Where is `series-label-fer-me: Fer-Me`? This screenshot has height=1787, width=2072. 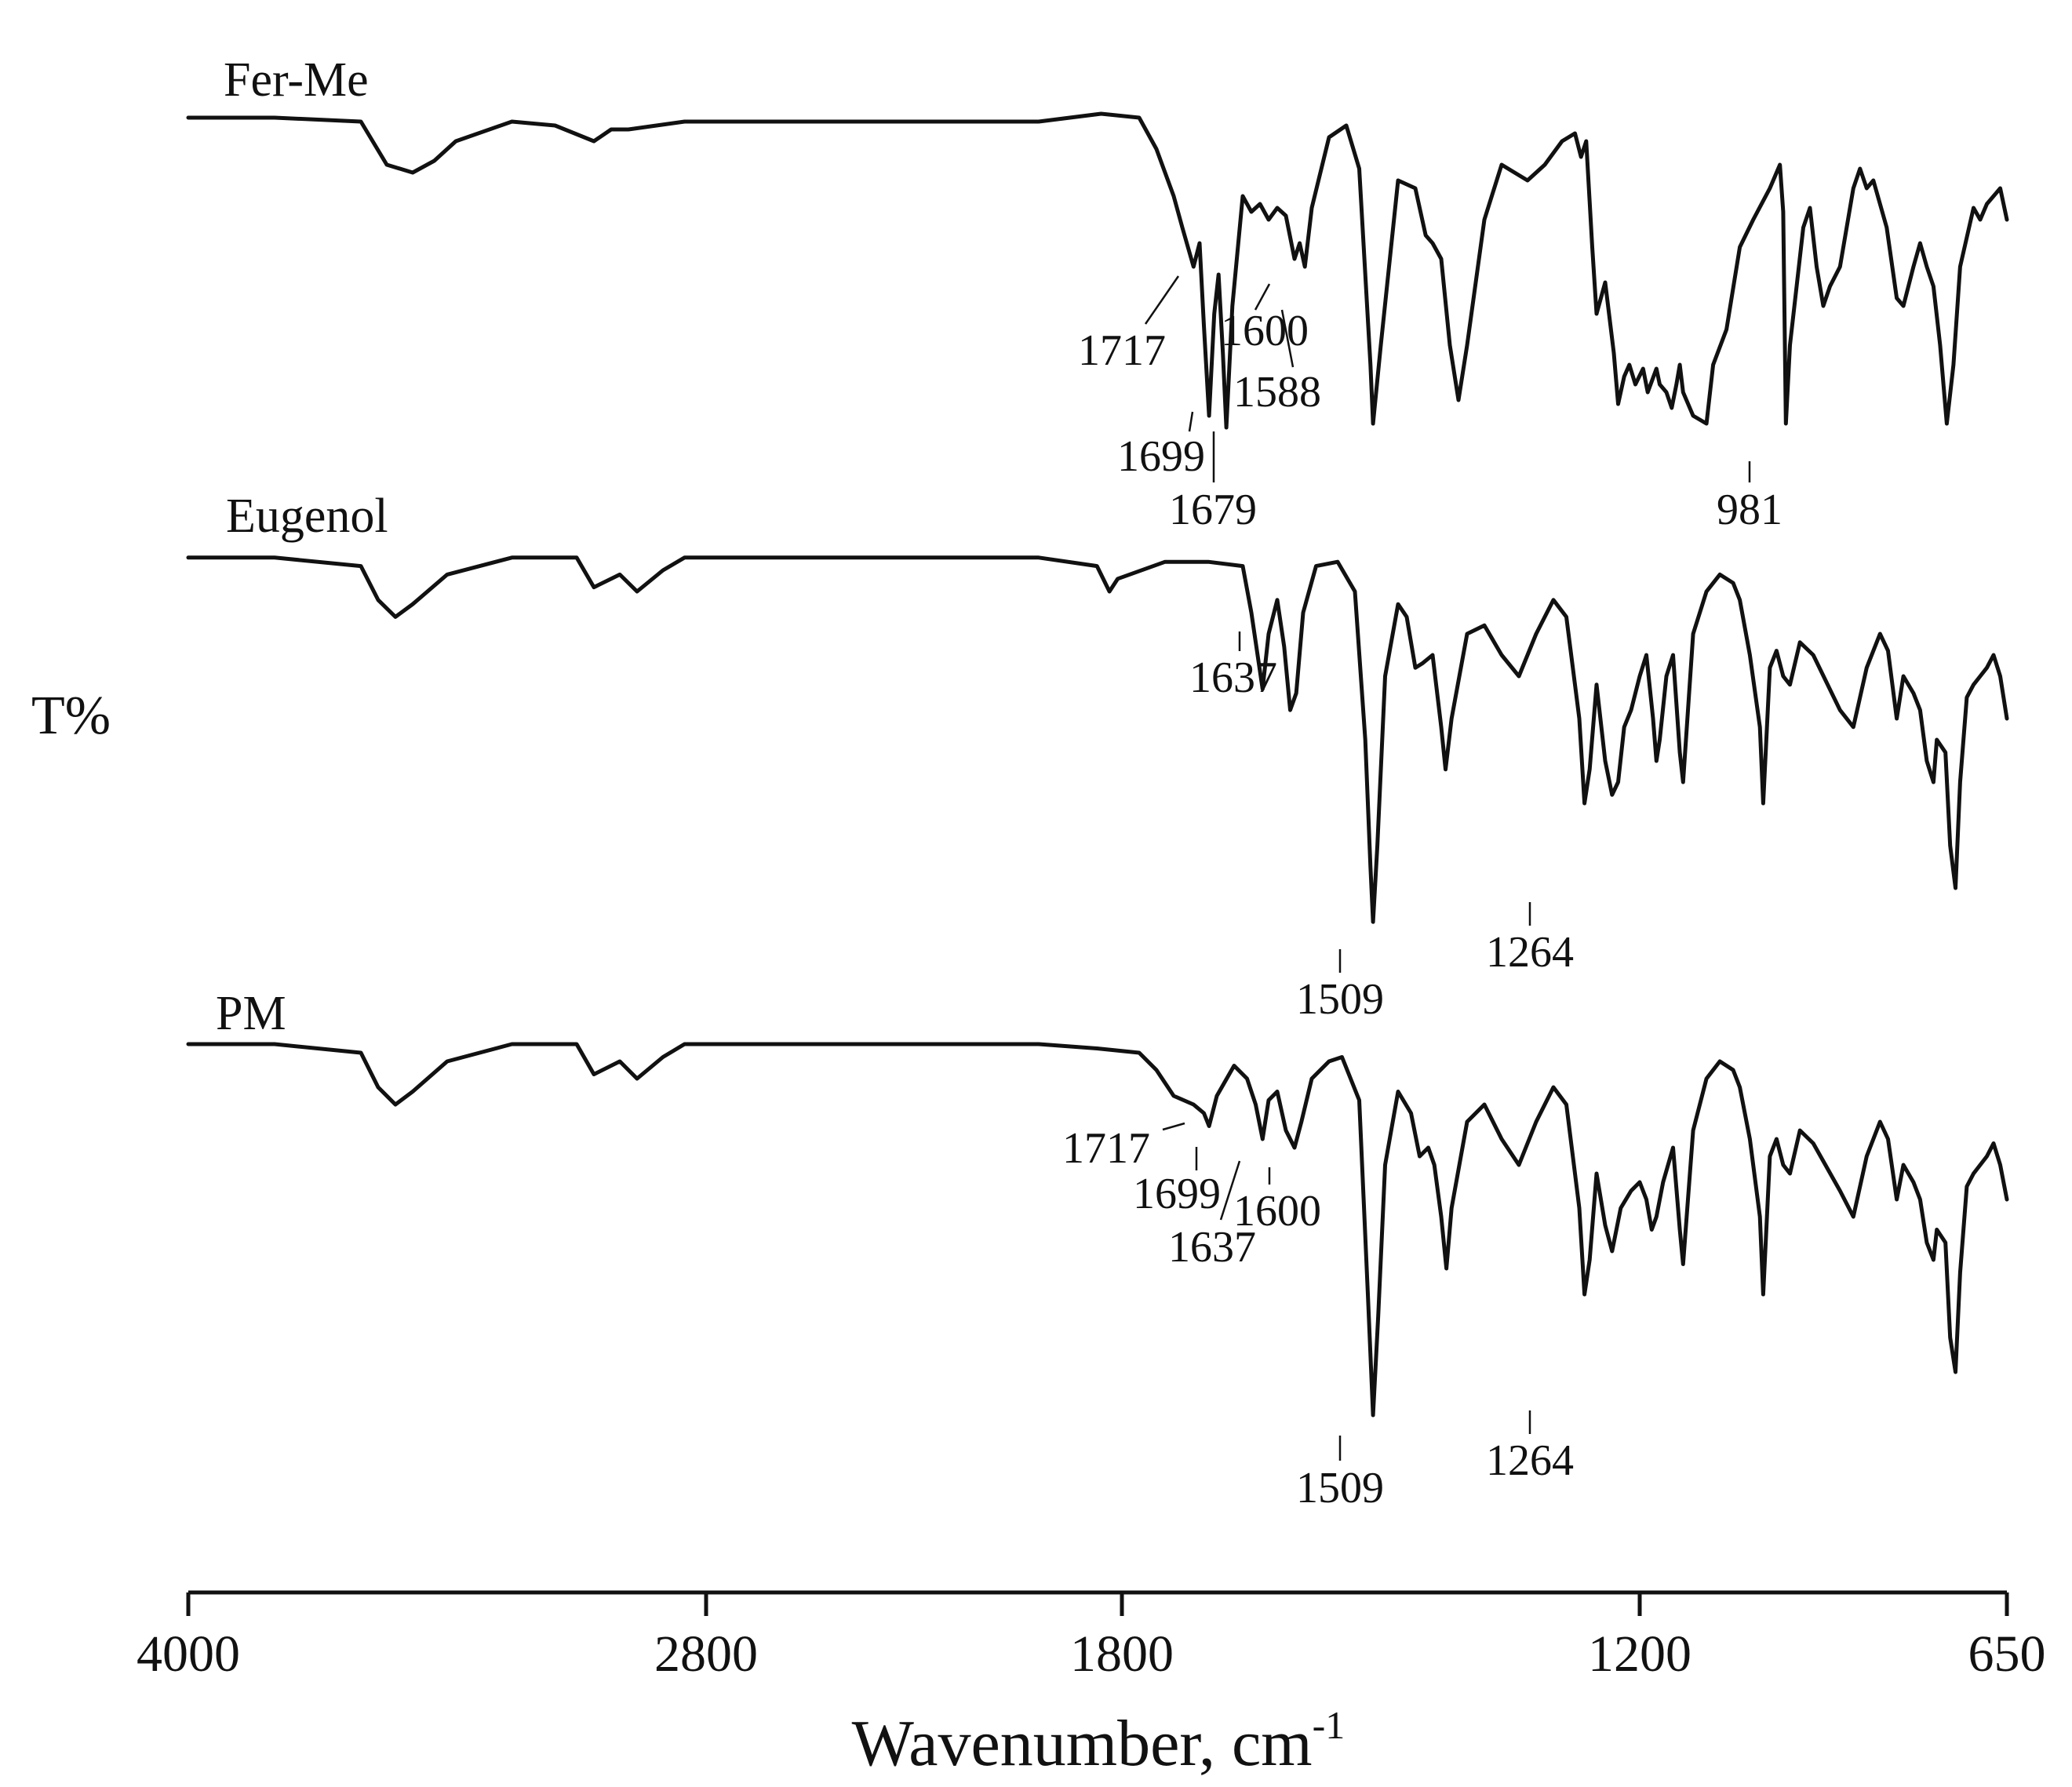 series-label-fer-me: Fer-Me is located at coordinates (296, 80).